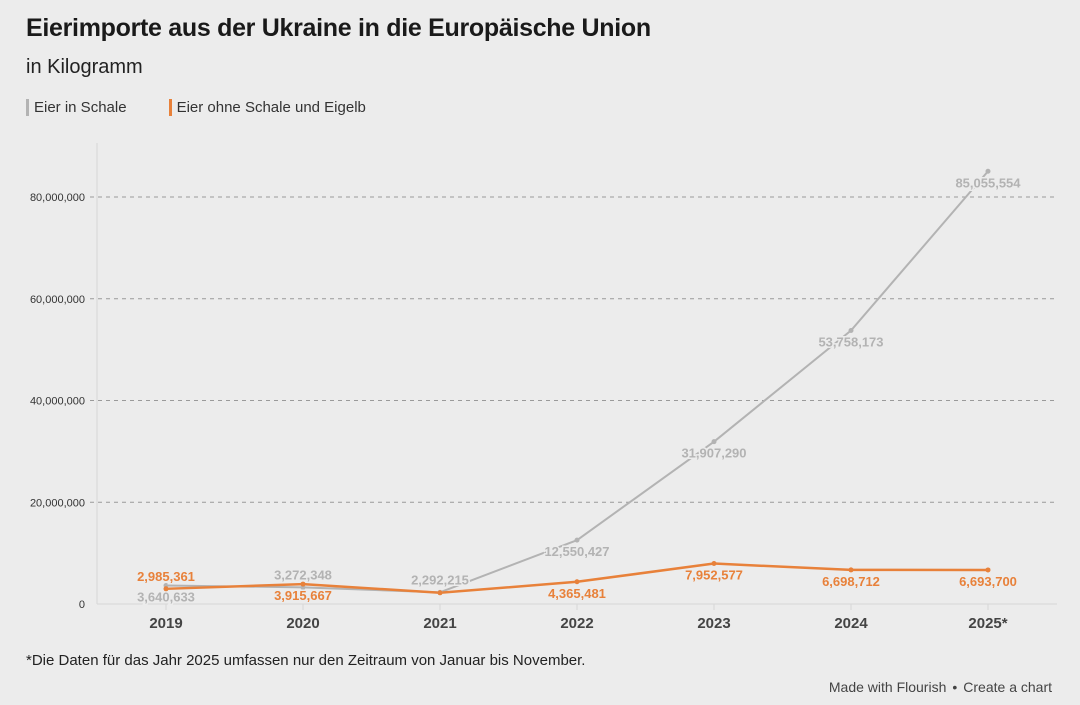 The height and width of the screenshot is (705, 1080). What do you see at coordinates (165, 623) in the screenshot?
I see `x-tick-label: 2019` at bounding box center [165, 623].